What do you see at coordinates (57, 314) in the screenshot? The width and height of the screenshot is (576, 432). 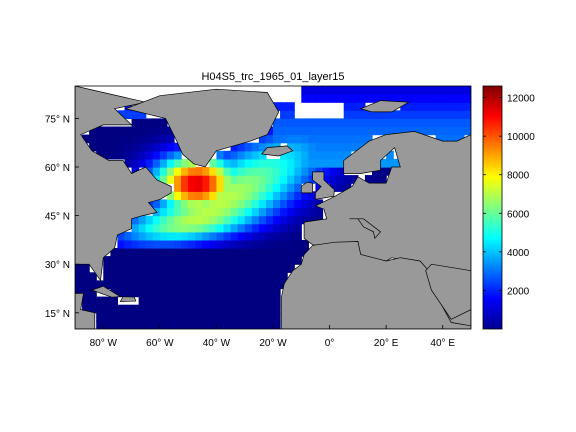 I see `y-tick-label: 15° N` at bounding box center [57, 314].